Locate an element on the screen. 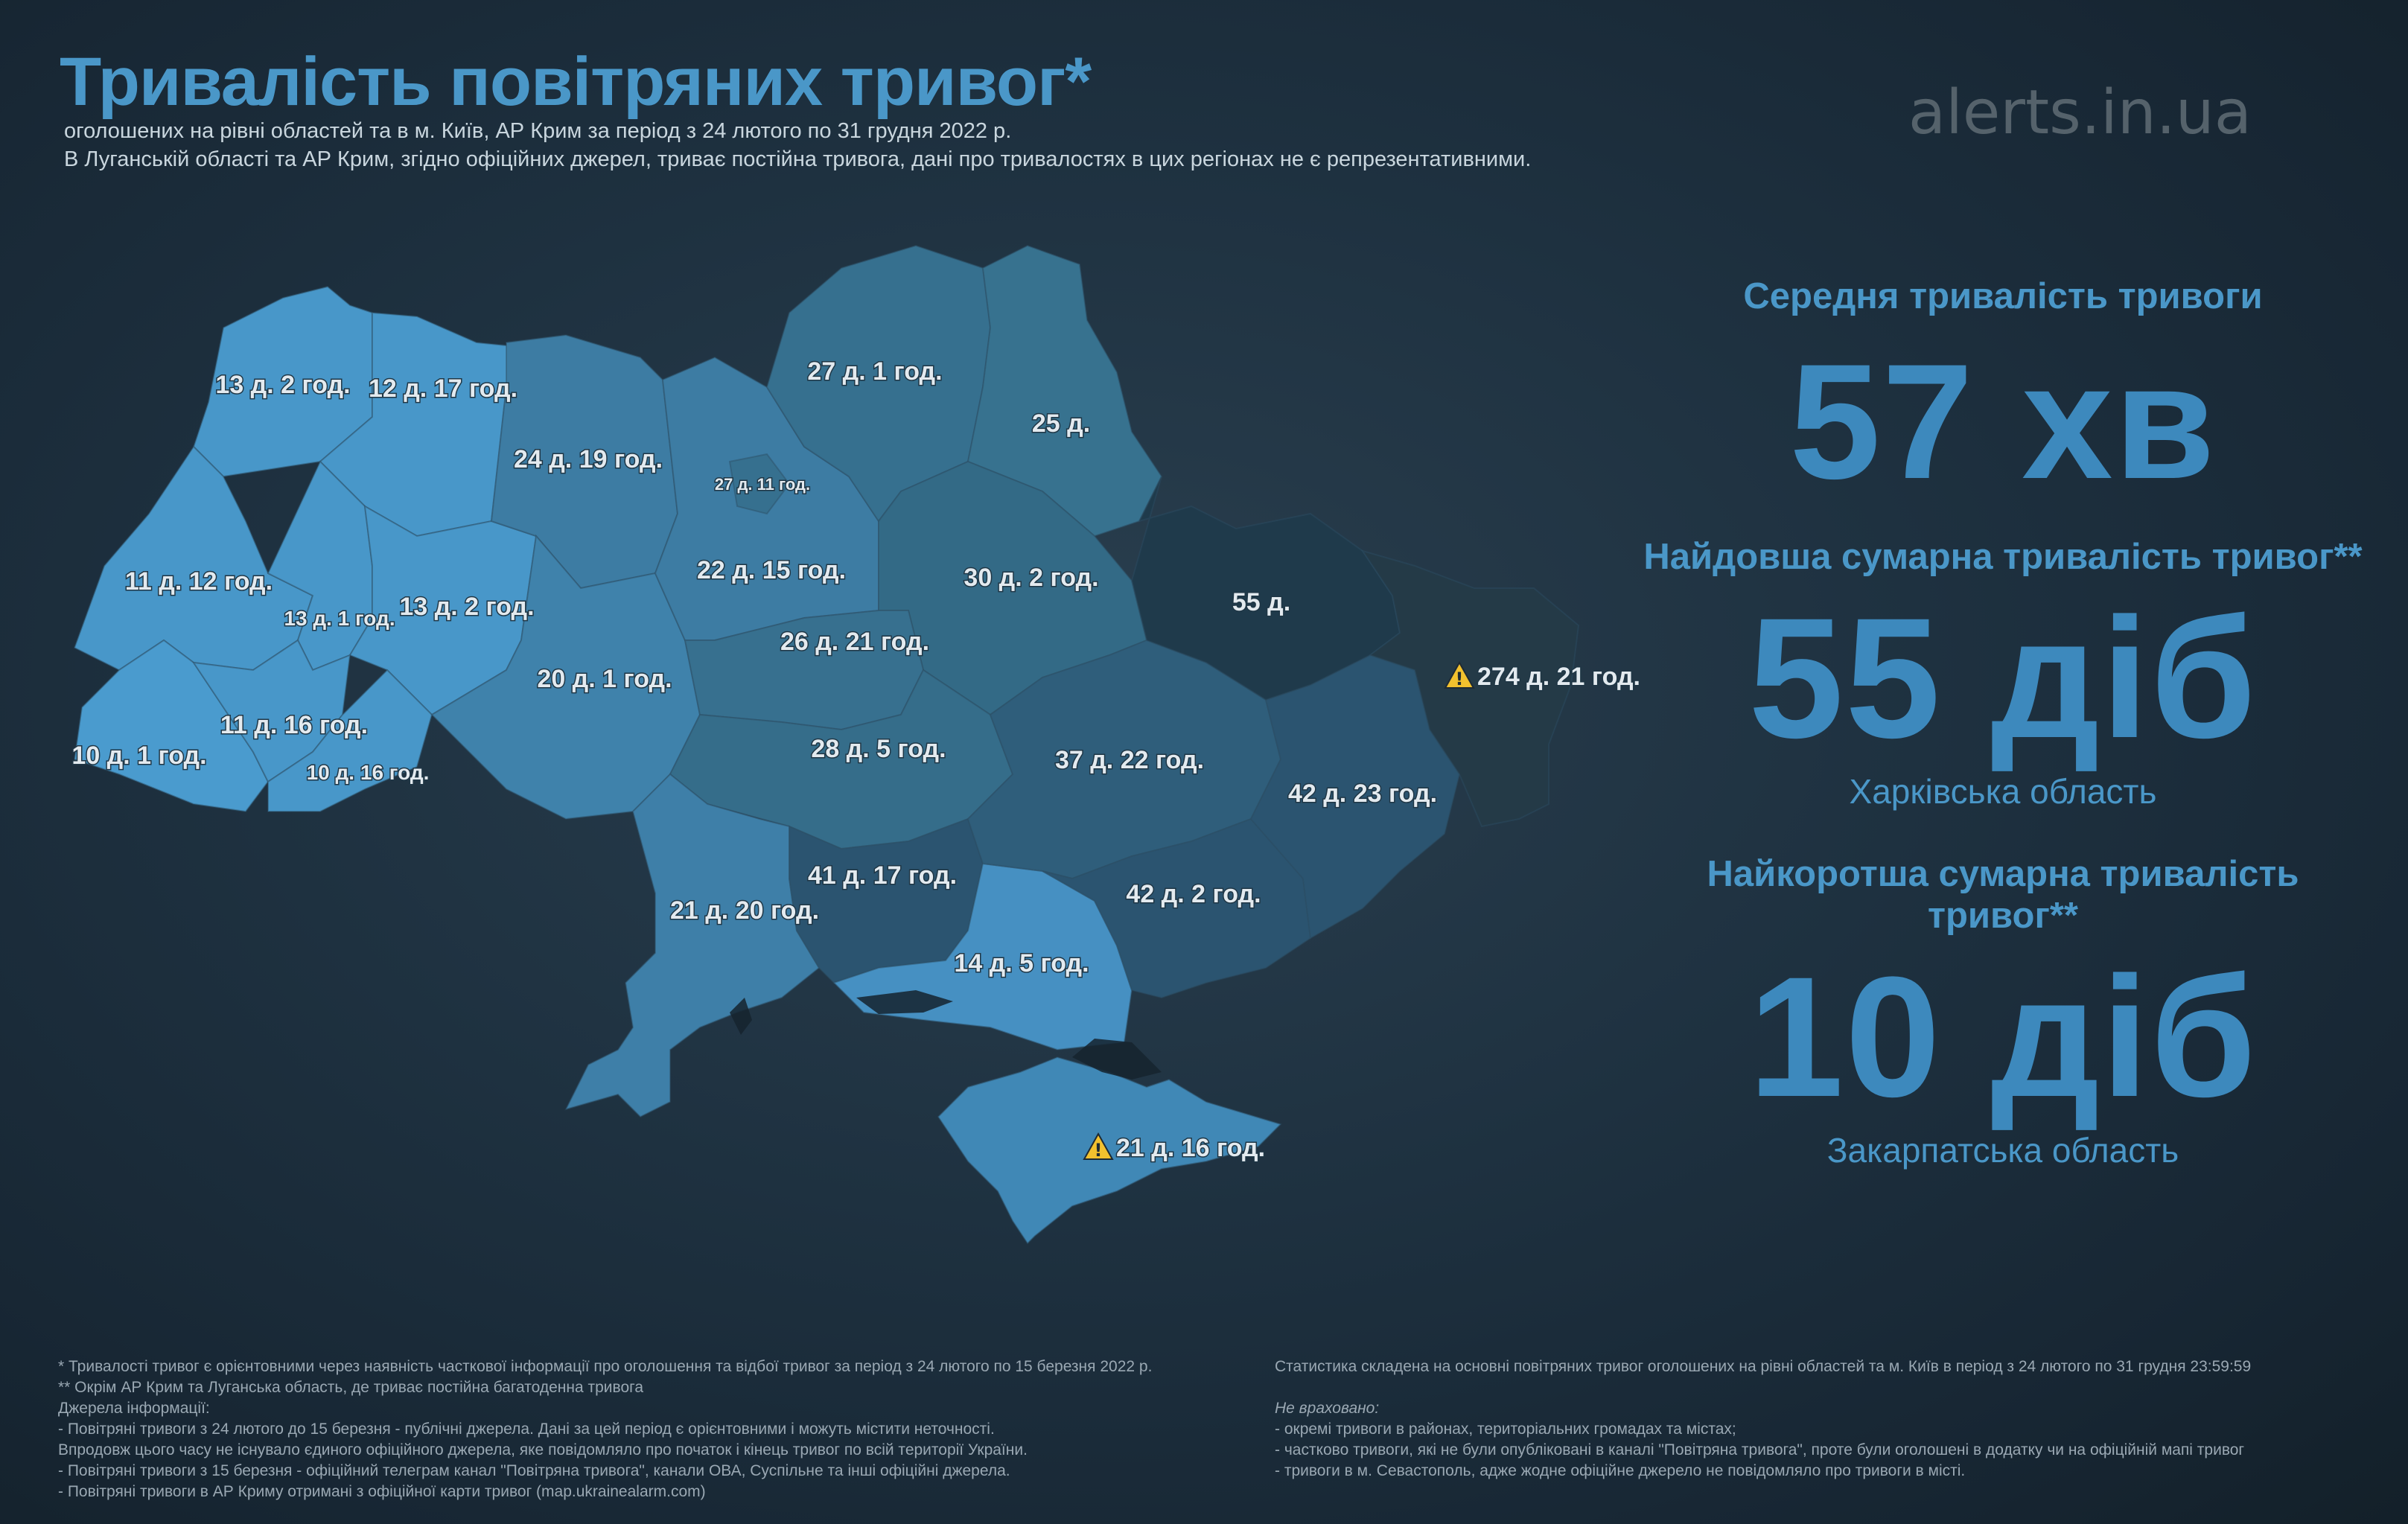  region-value-label: 27 д. 11 год. is located at coordinates (762, 484).